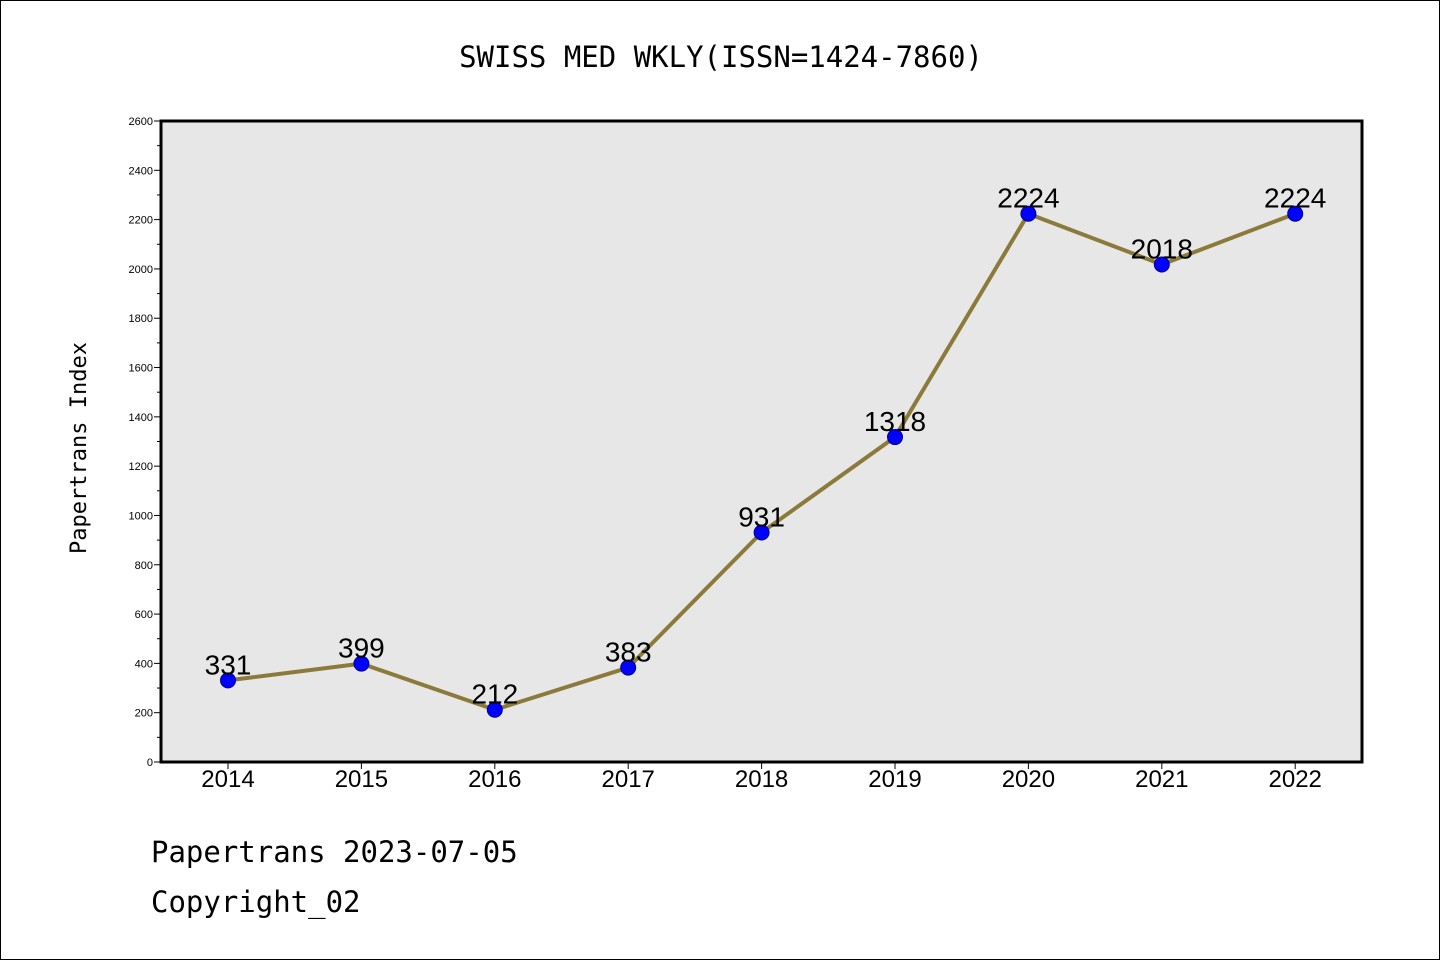 This screenshot has width=1440, height=961. I want to click on y-tick-label: 800, so click(144, 566).